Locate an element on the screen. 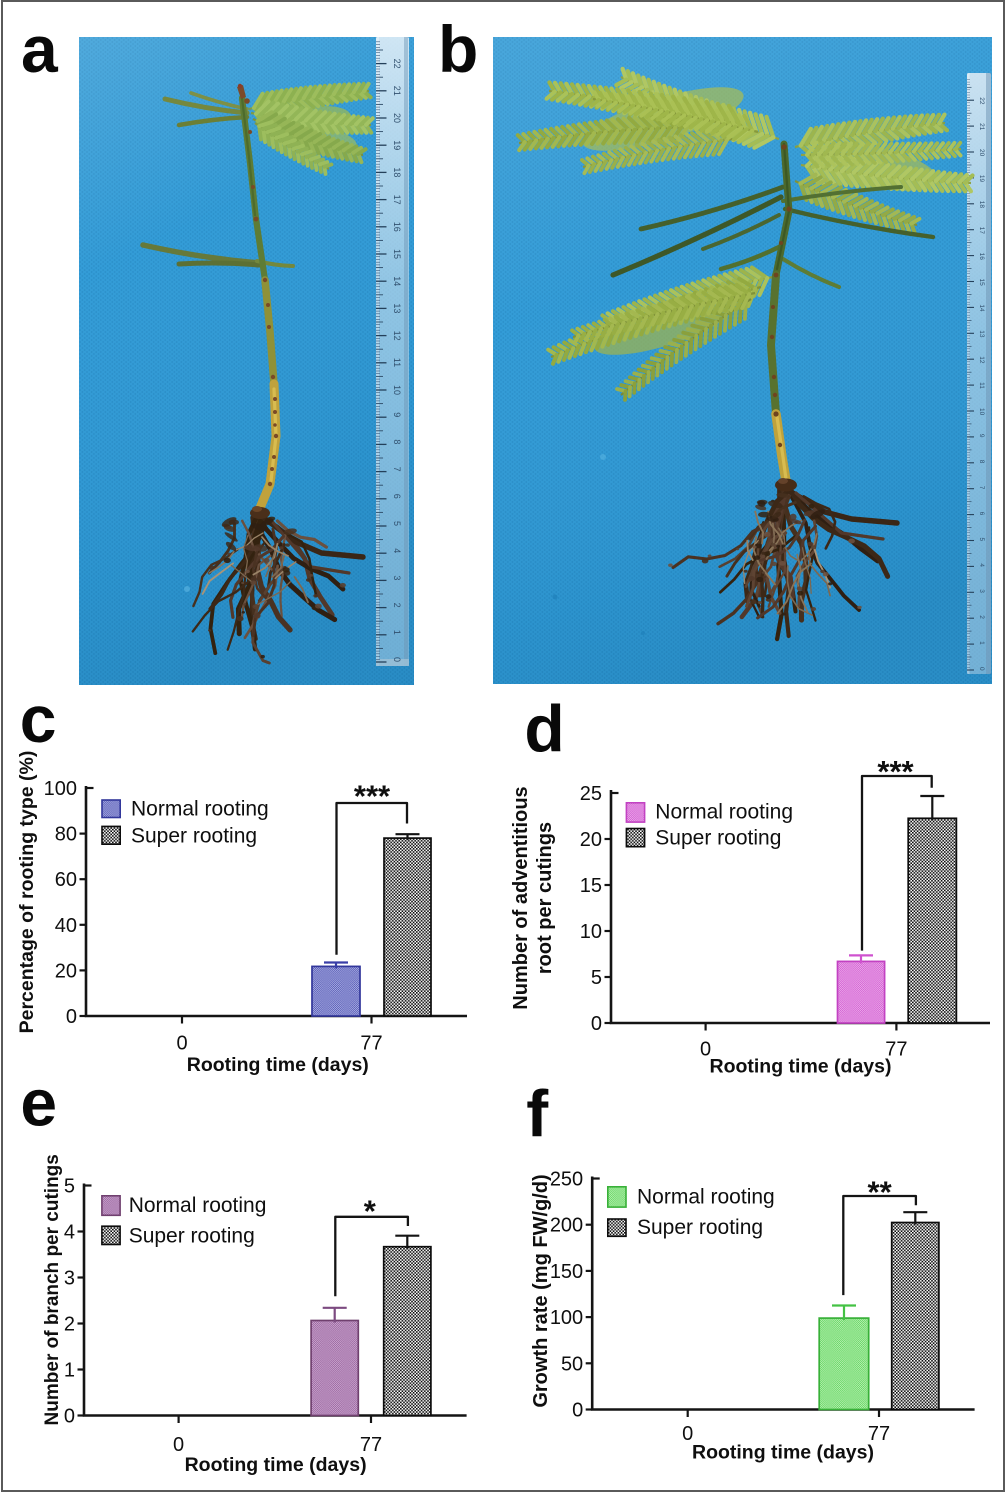  svg-text: Number of adventitious is located at coordinates (521, 897).